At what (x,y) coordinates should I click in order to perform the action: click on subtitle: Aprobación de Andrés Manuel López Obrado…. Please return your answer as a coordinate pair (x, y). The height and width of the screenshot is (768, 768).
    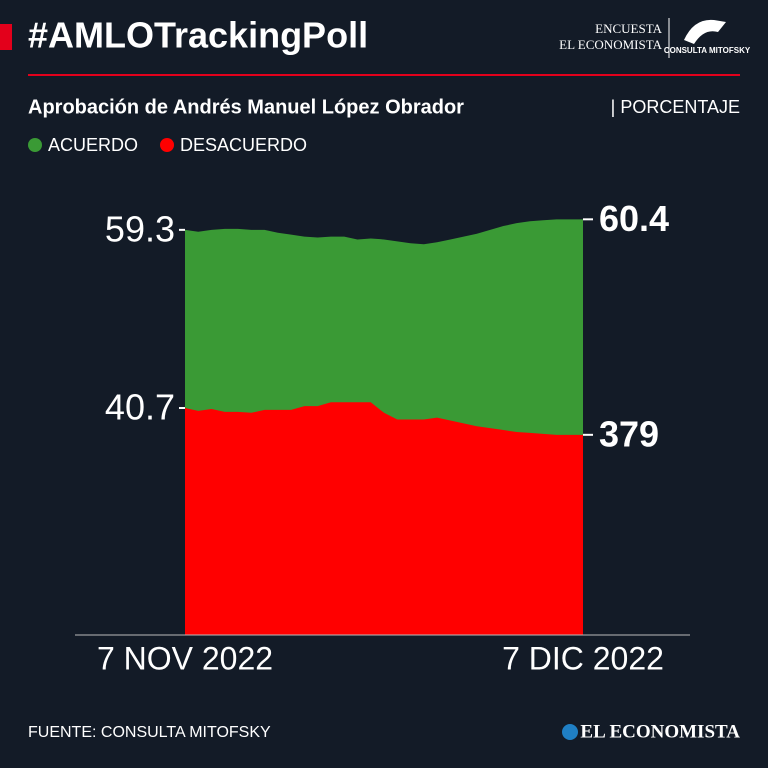
    Looking at the image, I should click on (246, 107).